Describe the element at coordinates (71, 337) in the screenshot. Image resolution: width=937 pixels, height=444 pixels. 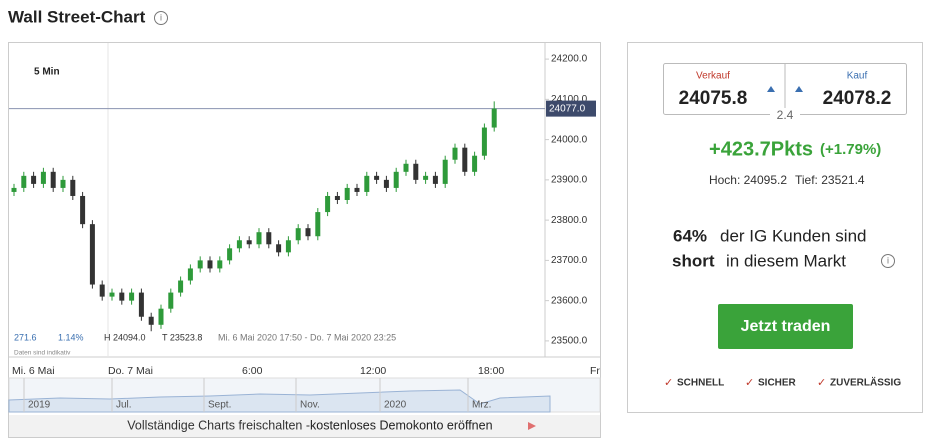
I see `info-change-pct: 1.14%` at that location.